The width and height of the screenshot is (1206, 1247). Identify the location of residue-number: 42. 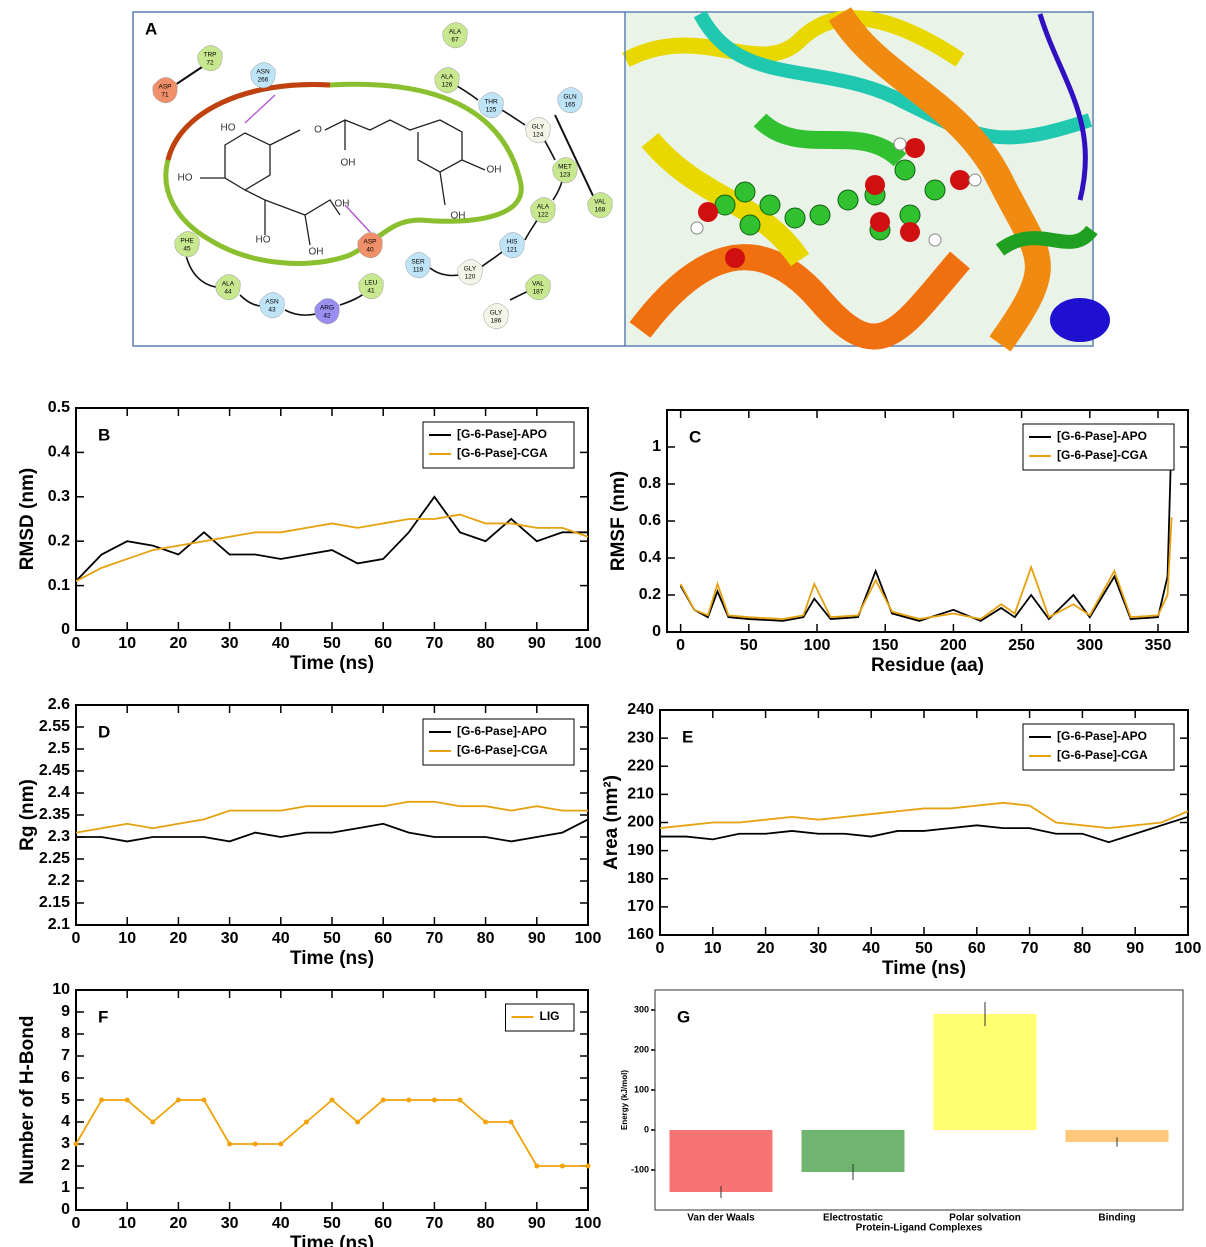
(327, 316).